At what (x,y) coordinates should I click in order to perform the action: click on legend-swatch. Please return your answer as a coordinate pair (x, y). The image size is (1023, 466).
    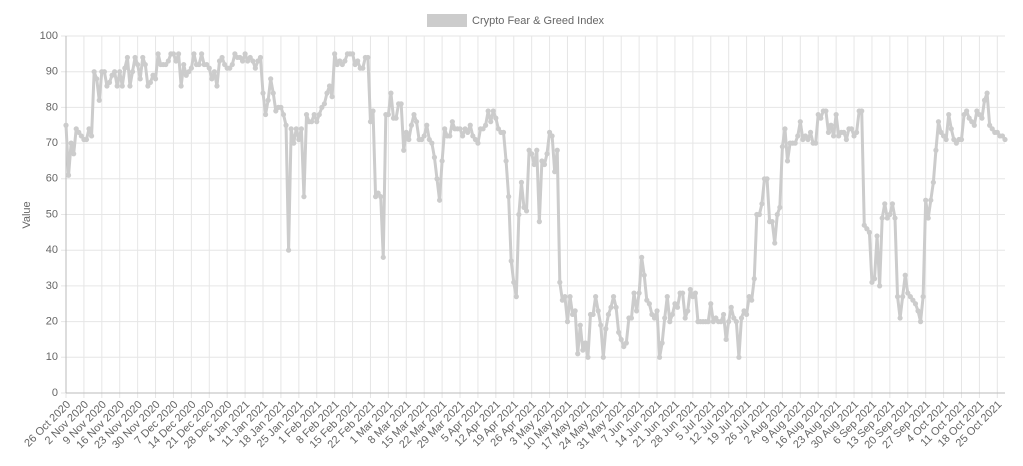
    Looking at the image, I should click on (447, 20).